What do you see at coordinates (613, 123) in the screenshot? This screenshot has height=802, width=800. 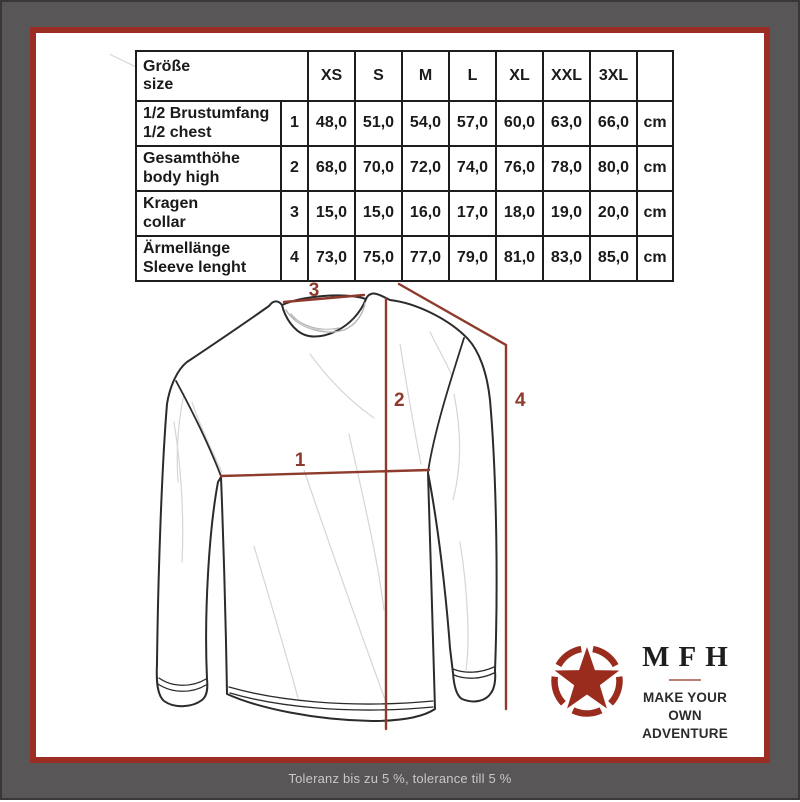 I see `value-cell: 66,0` at bounding box center [613, 123].